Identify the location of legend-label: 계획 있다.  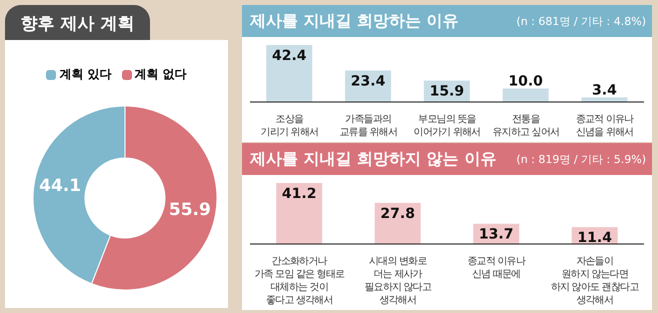
(85, 74).